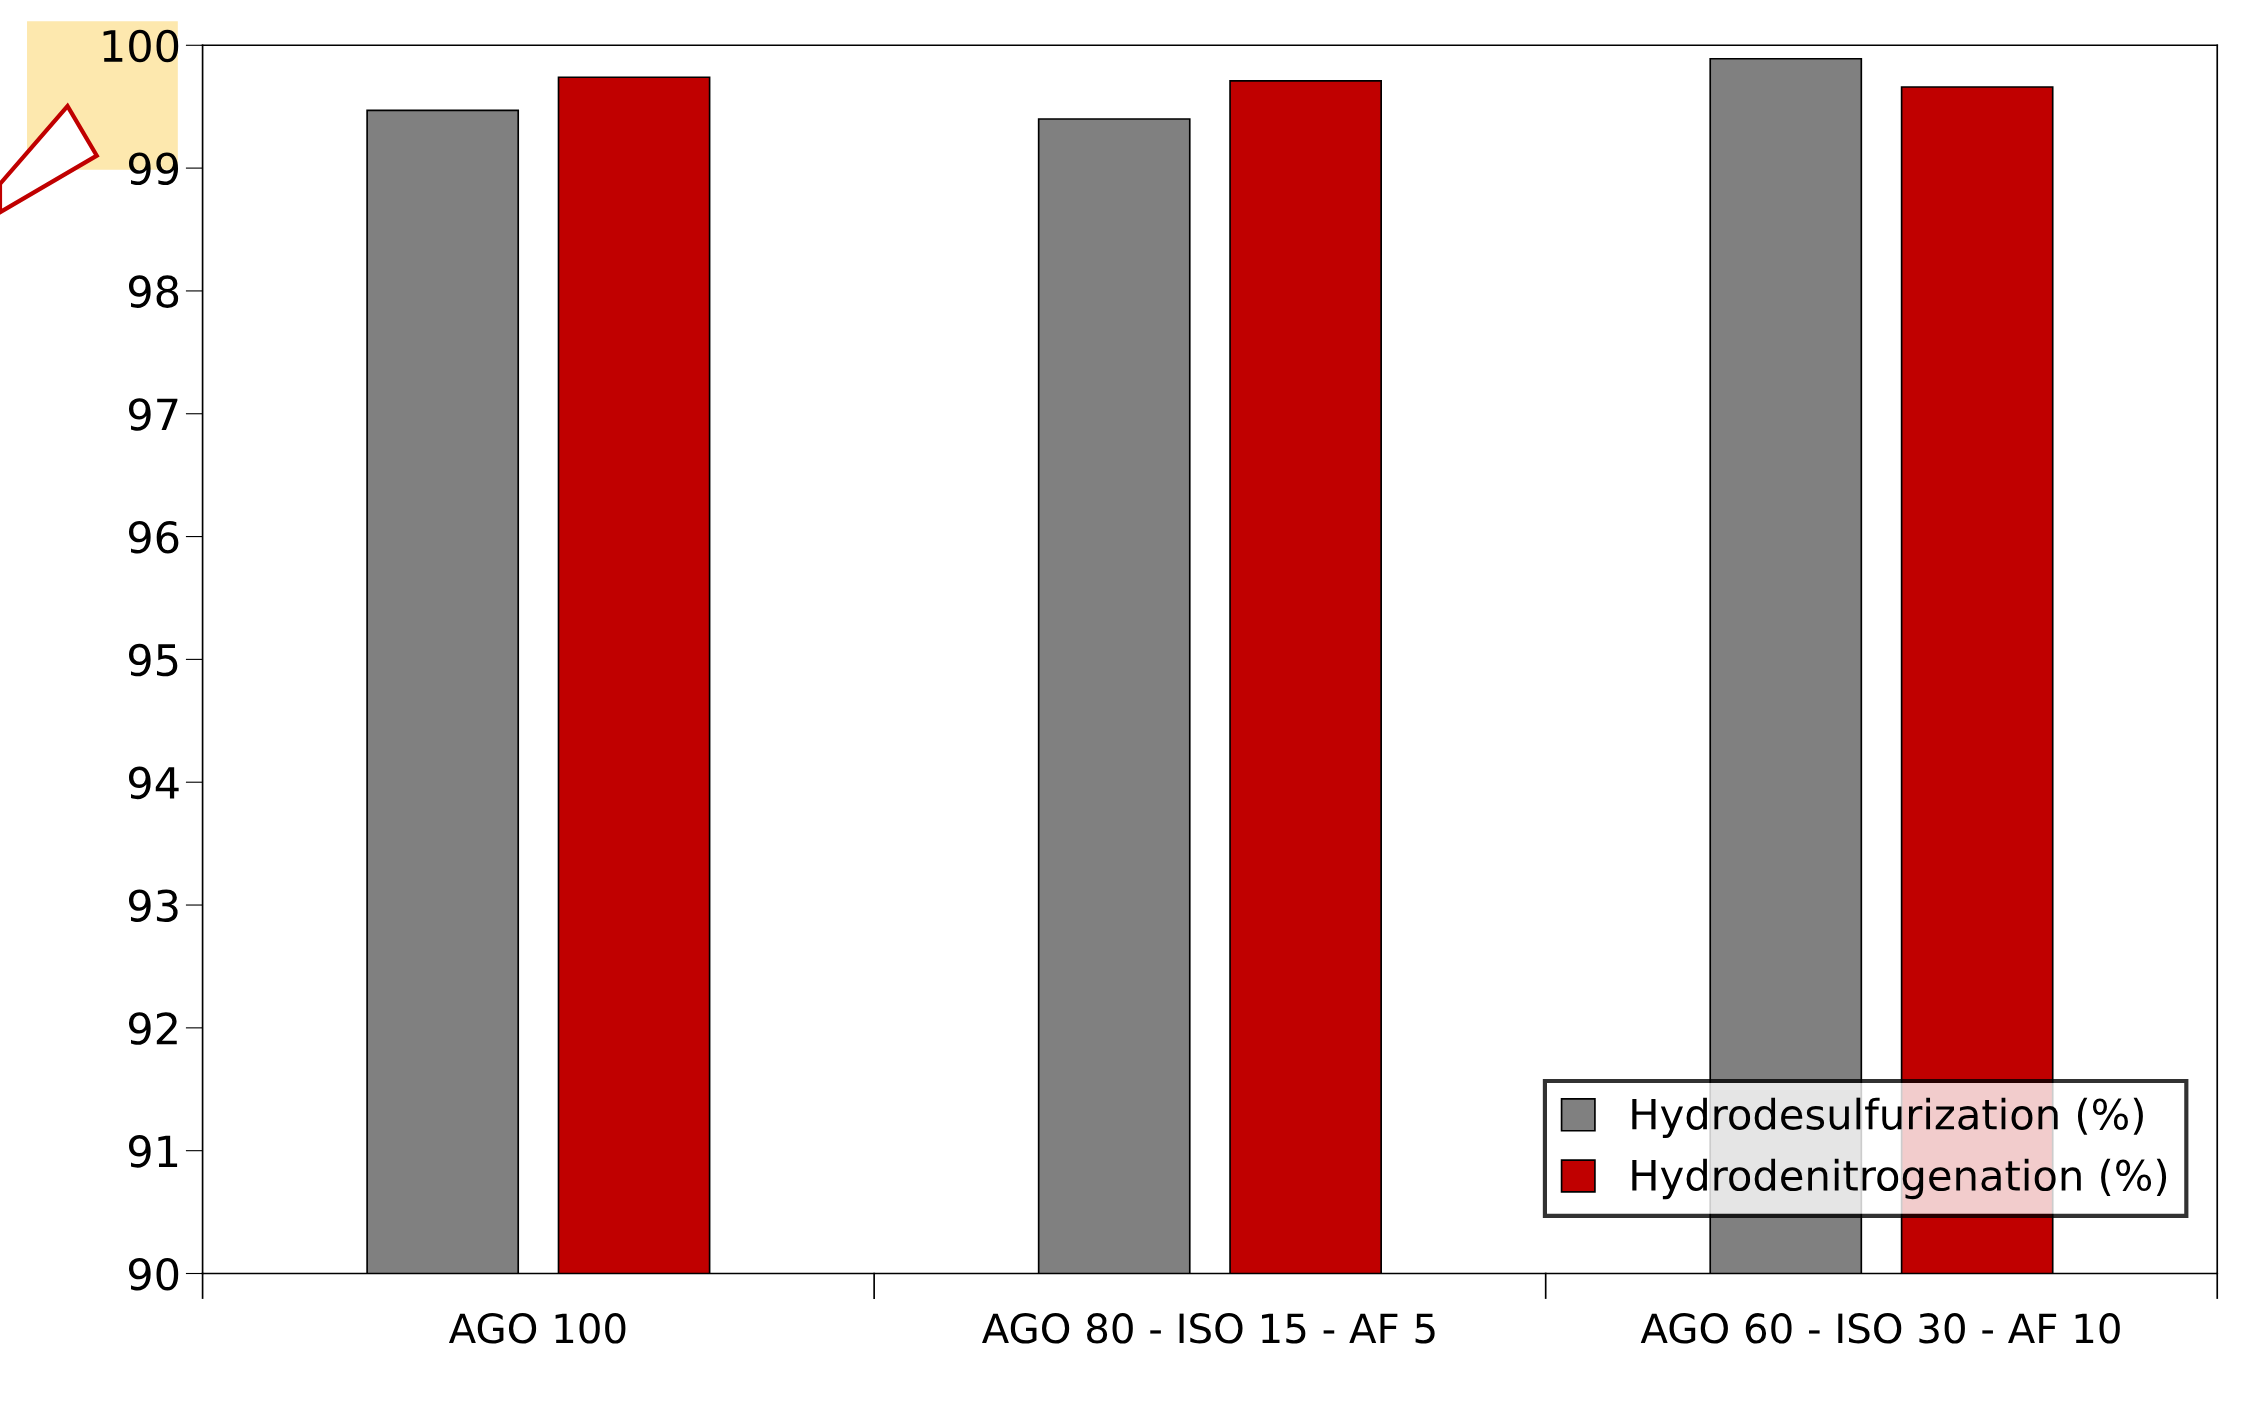  I want to click on y-tick-label: 93, so click(153, 905).